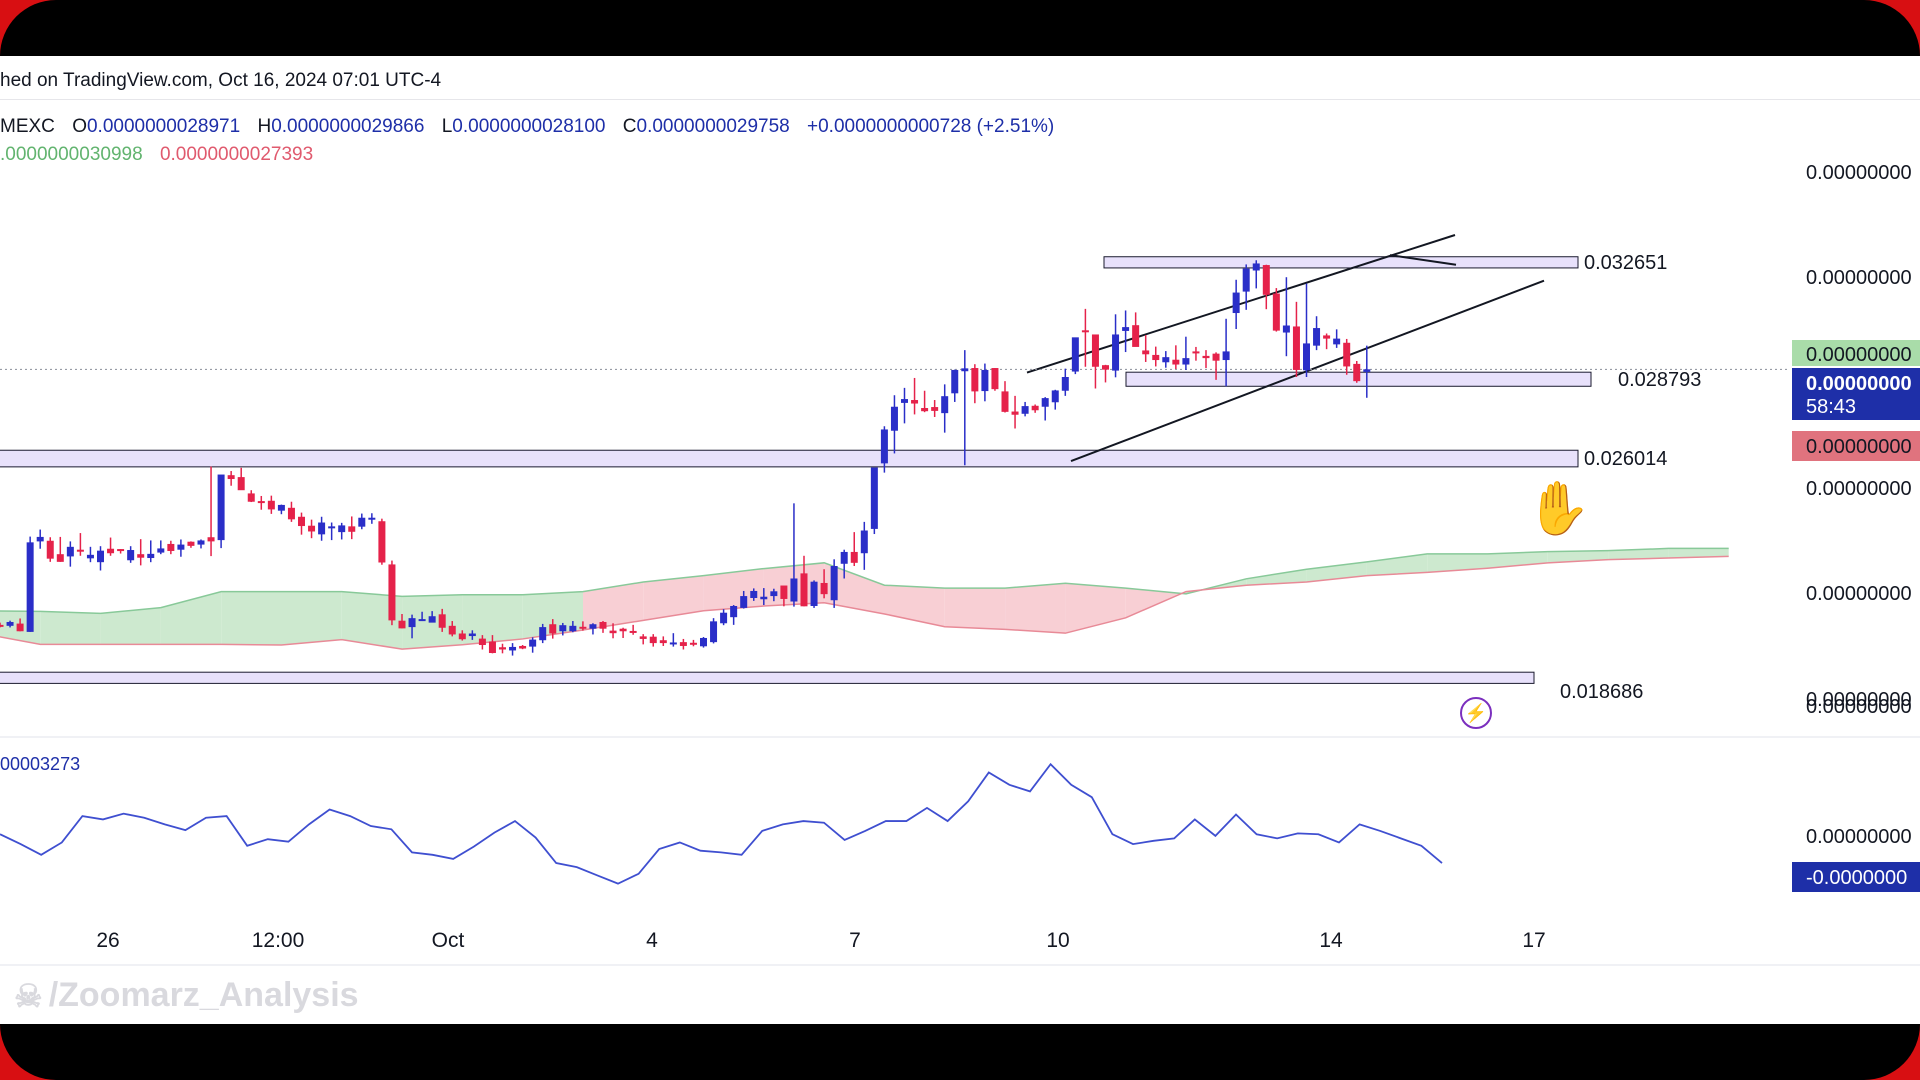  What do you see at coordinates (1859, 355) in the screenshot?
I see `price-tag-green-text: 0.00000000` at bounding box center [1859, 355].